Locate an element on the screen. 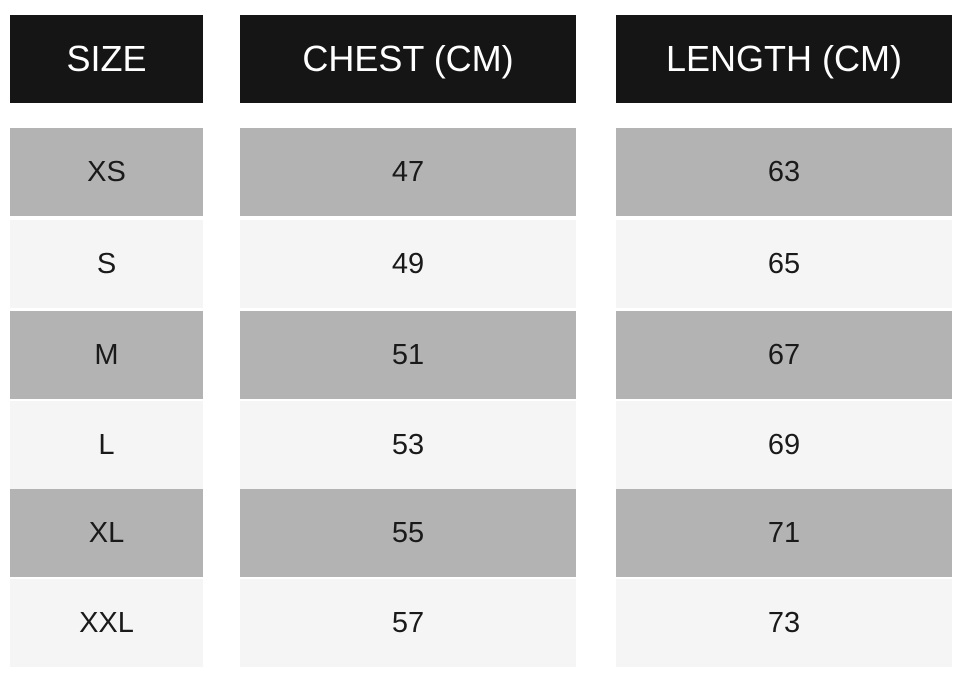 The image size is (968, 700). header-cell: SIZE is located at coordinates (106, 59).